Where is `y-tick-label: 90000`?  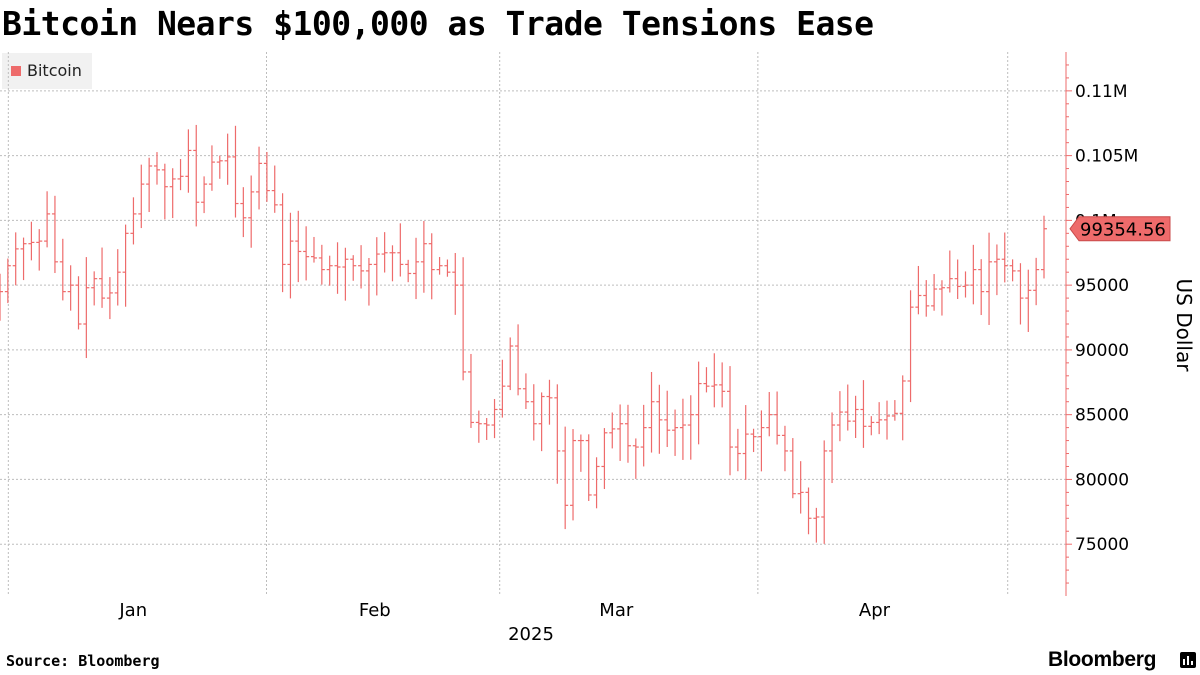 y-tick-label: 90000 is located at coordinates (1102, 351).